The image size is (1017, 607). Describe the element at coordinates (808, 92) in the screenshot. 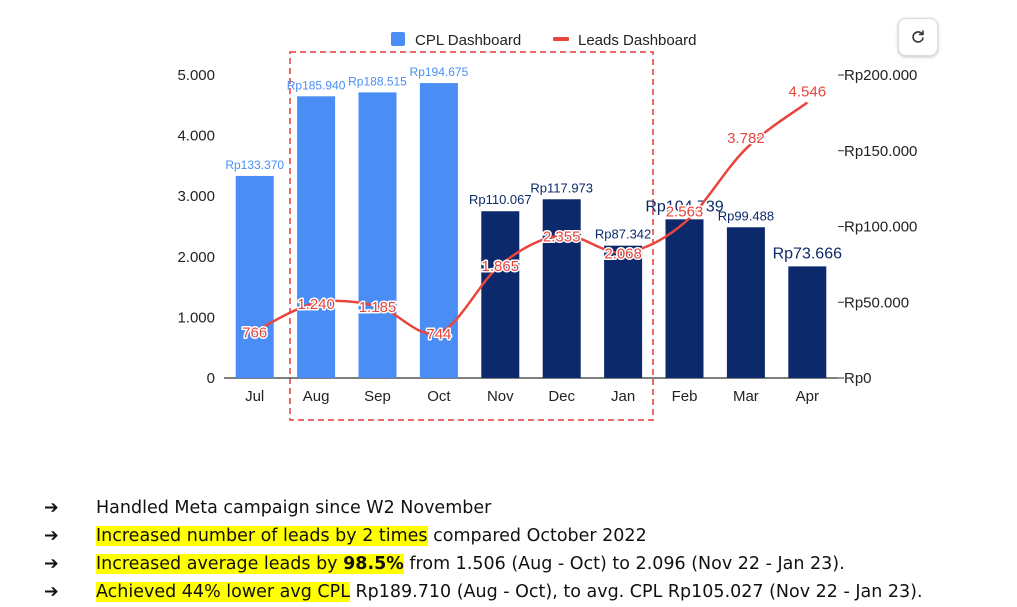

I see `line-data-label: 4.546` at that location.